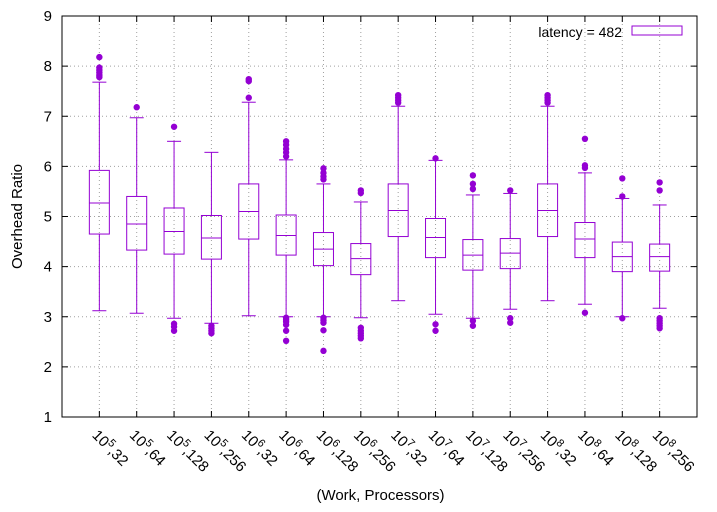  I want to click on y-tick-label: 8, so click(48, 66).